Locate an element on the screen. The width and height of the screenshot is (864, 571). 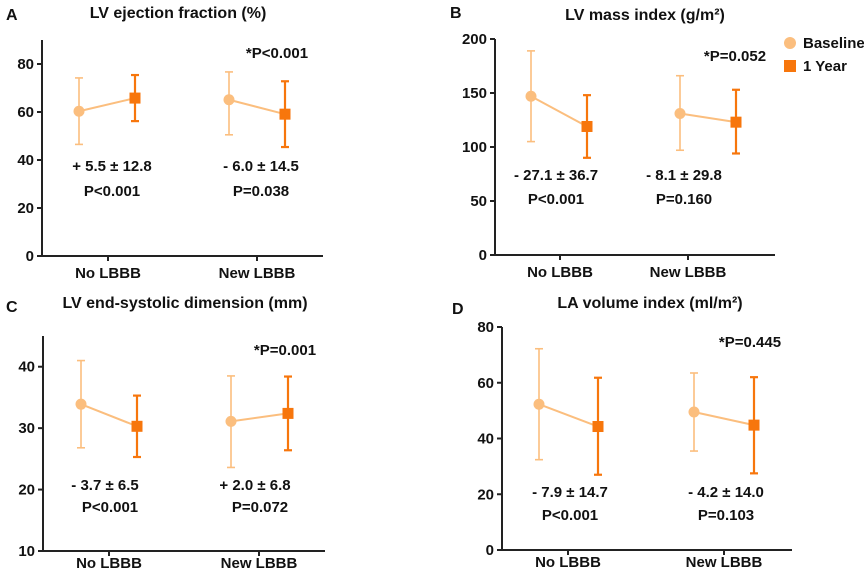
chart-title: LV mass index (g/m²) is located at coordinates (645, 15).